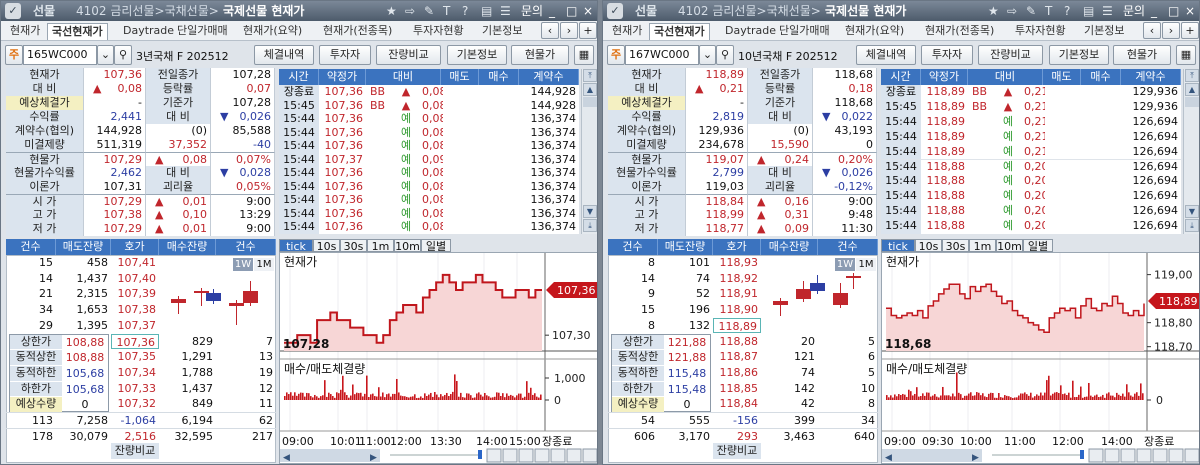 This screenshot has width=1200, height=465. What do you see at coordinates (1040, 30) in the screenshot?
I see `tab-7: 투자자현황` at bounding box center [1040, 30].